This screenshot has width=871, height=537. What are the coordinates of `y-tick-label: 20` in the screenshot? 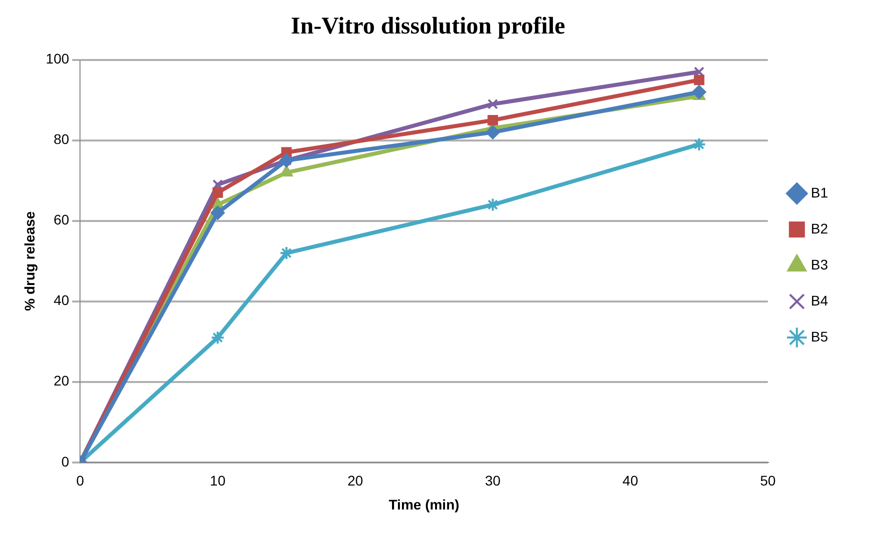 It's located at (62, 380).